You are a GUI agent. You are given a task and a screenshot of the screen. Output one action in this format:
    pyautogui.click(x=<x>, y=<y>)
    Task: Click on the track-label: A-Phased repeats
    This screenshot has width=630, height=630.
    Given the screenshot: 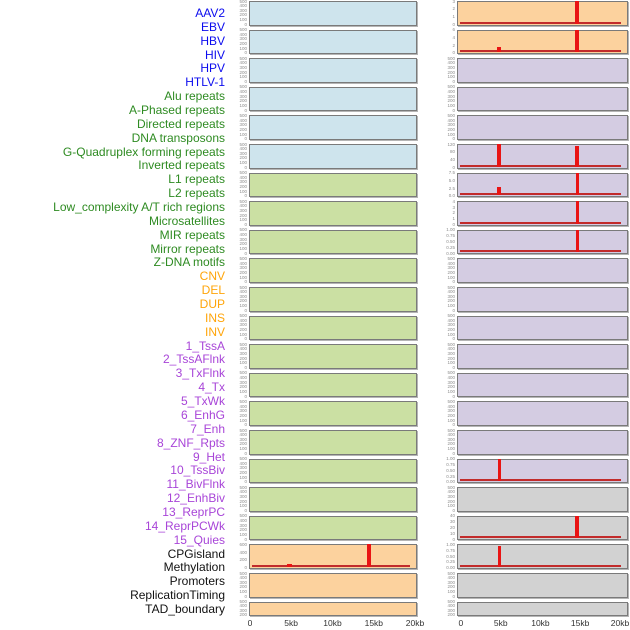 What is the action you would take?
    pyautogui.click(x=176, y=110)
    